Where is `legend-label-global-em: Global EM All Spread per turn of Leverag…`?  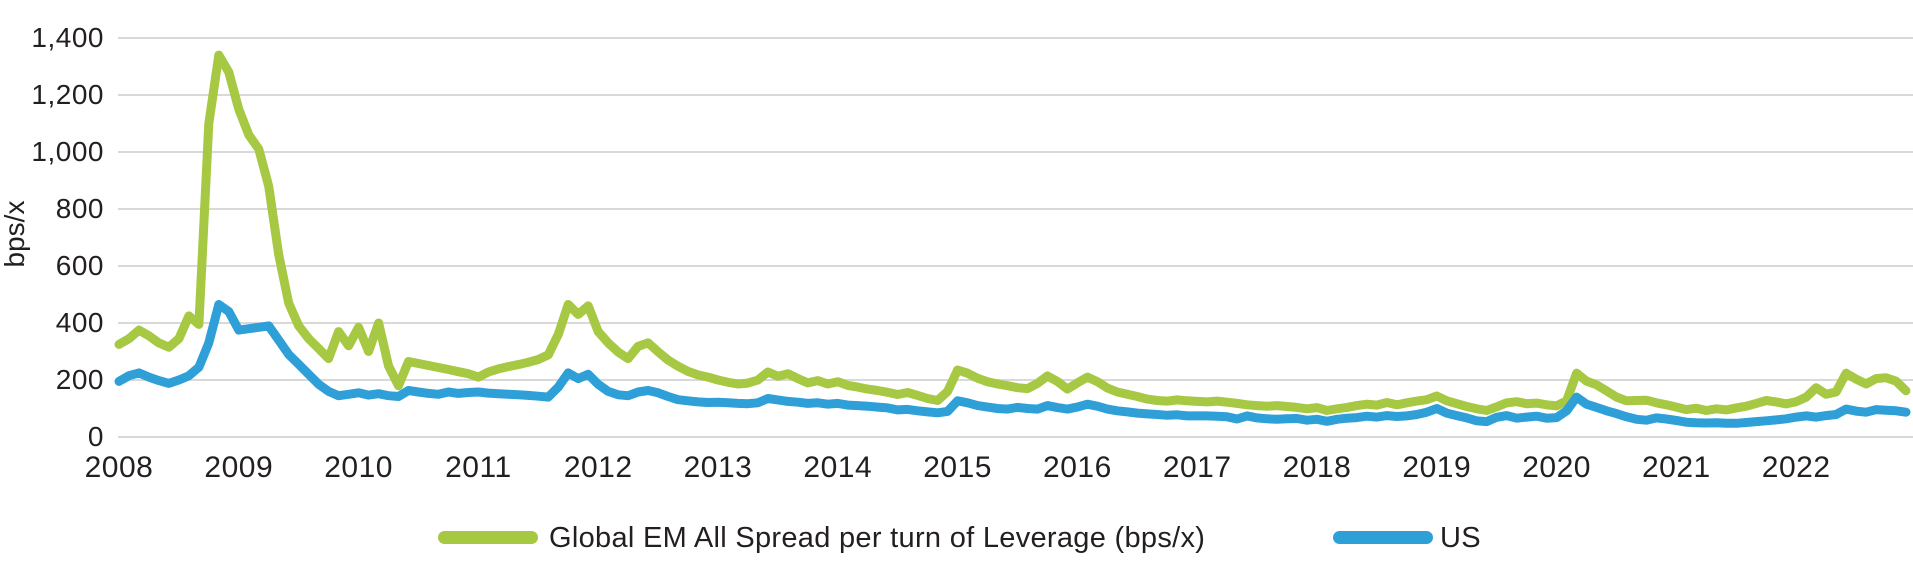 legend-label-global-em: Global EM All Spread per turn of Leverag… is located at coordinates (877, 538).